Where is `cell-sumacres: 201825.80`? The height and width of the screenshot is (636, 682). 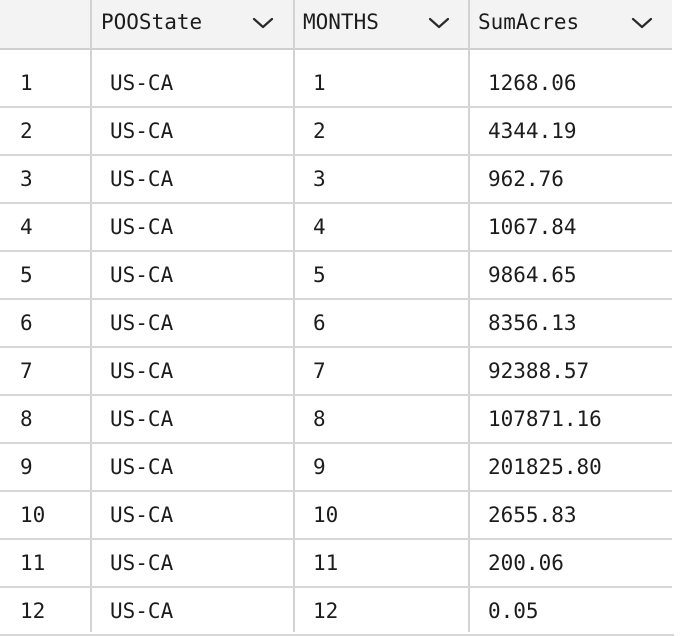
cell-sumacres: 201825.80 is located at coordinates (545, 467).